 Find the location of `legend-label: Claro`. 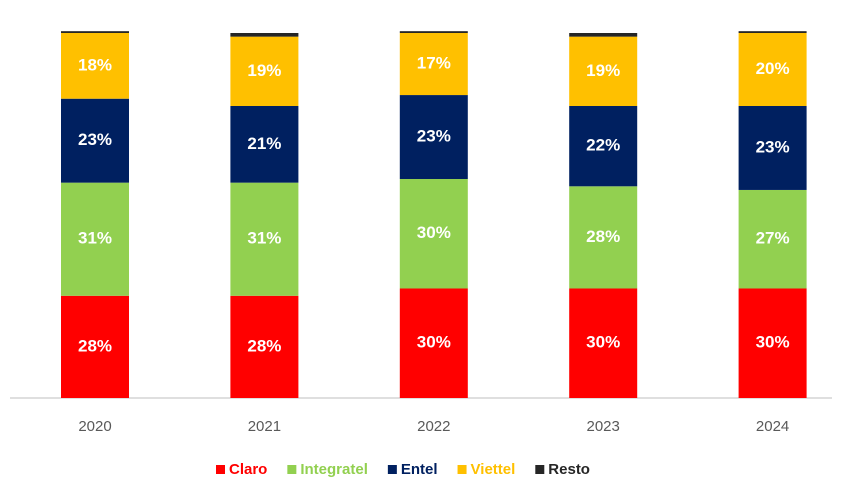

legend-label: Claro is located at coordinates (248, 469).